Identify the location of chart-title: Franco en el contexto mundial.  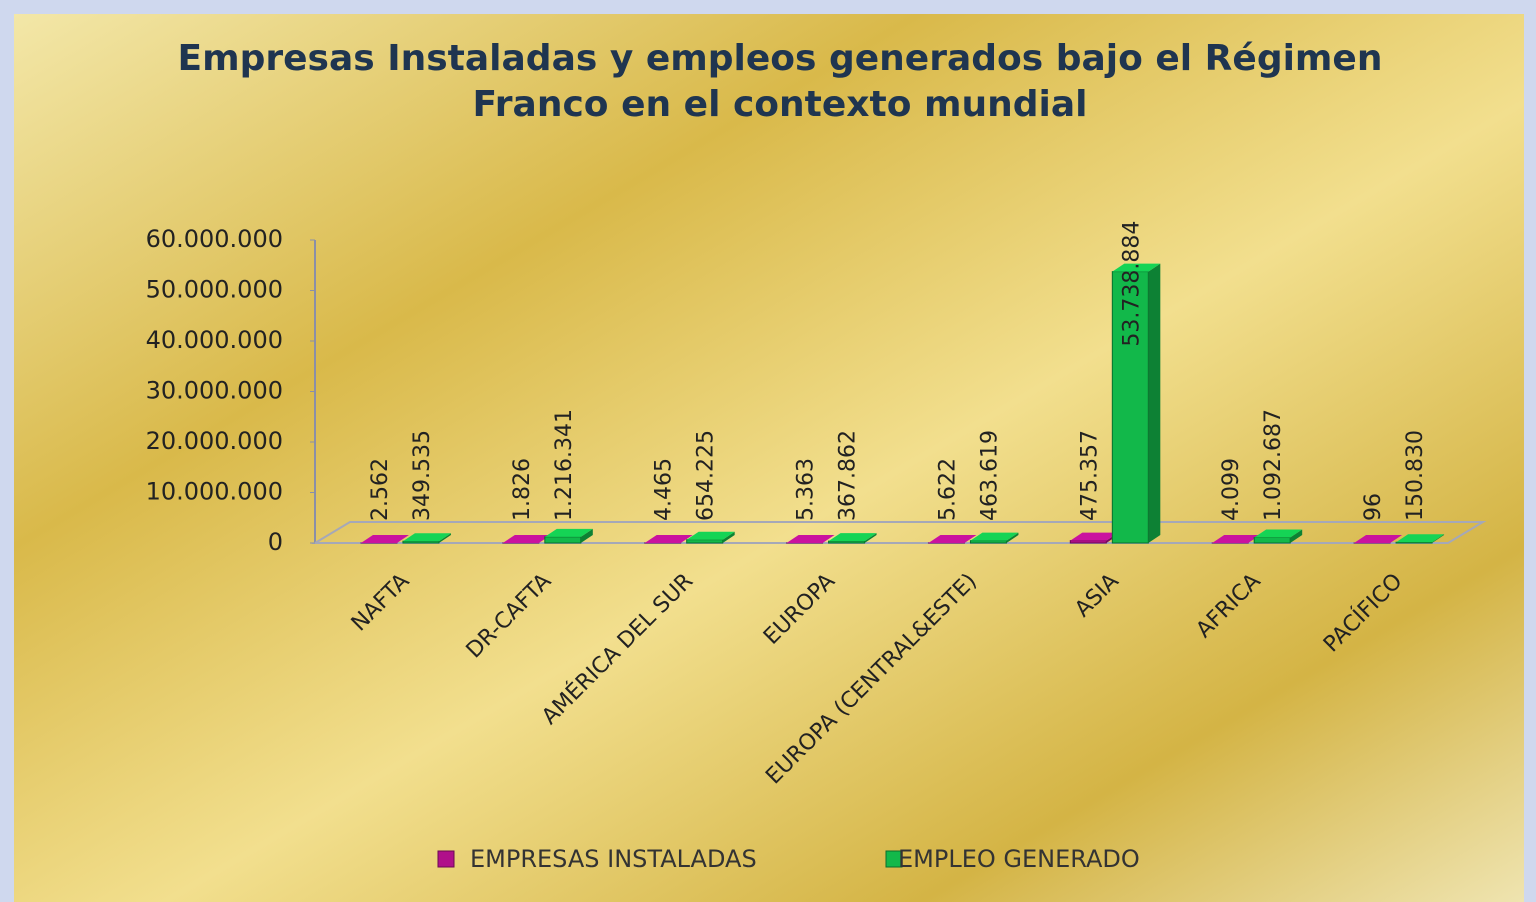
(780, 104).